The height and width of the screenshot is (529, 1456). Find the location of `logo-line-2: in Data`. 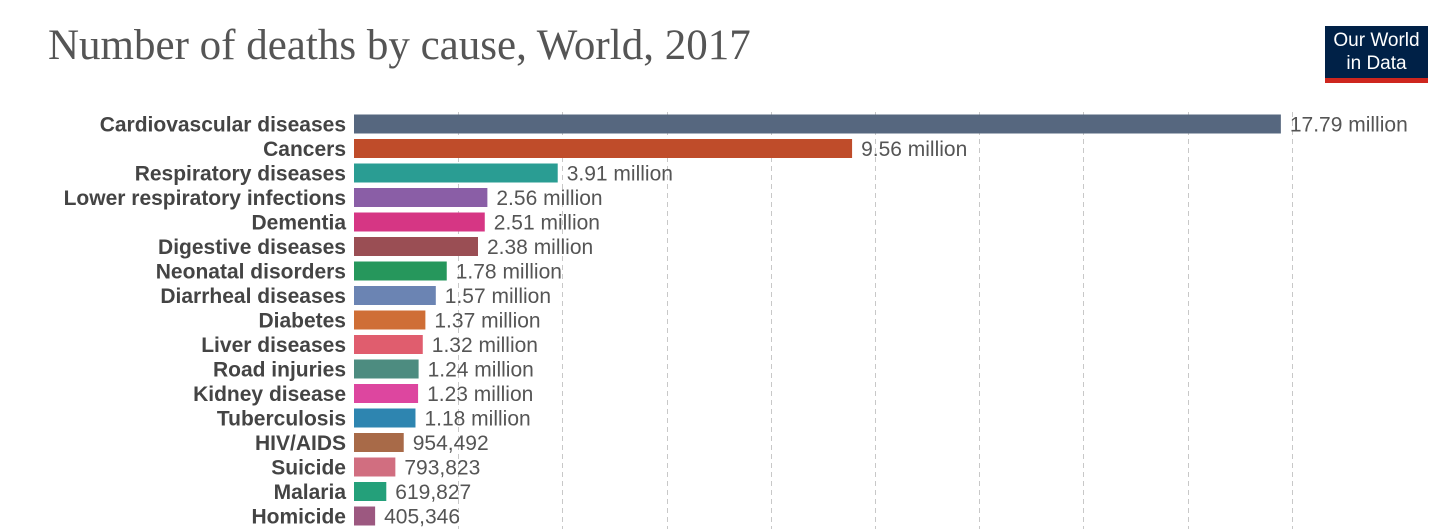

logo-line-2: in Data is located at coordinates (1376, 63).